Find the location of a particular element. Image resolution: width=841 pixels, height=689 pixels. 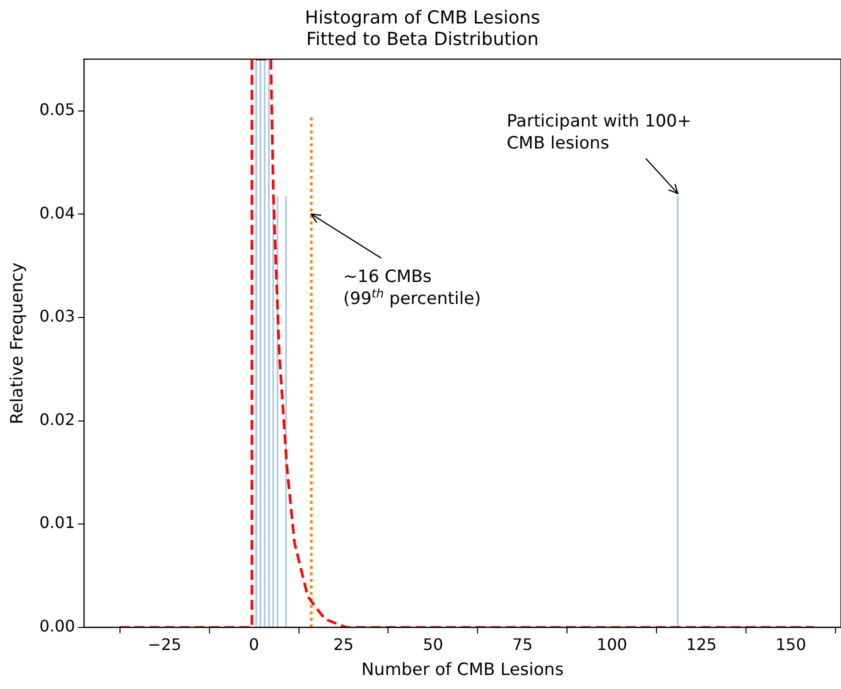

y-tick-label: 0.00 is located at coordinates (57, 626).